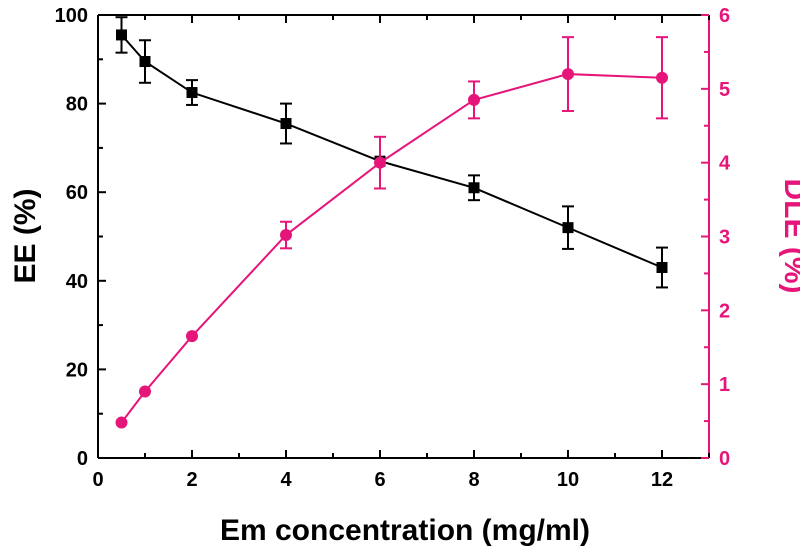 Image resolution: width=800 pixels, height=557 pixels. What do you see at coordinates (82, 459) in the screenshot?
I see `y-tick-label-left: 0` at bounding box center [82, 459].